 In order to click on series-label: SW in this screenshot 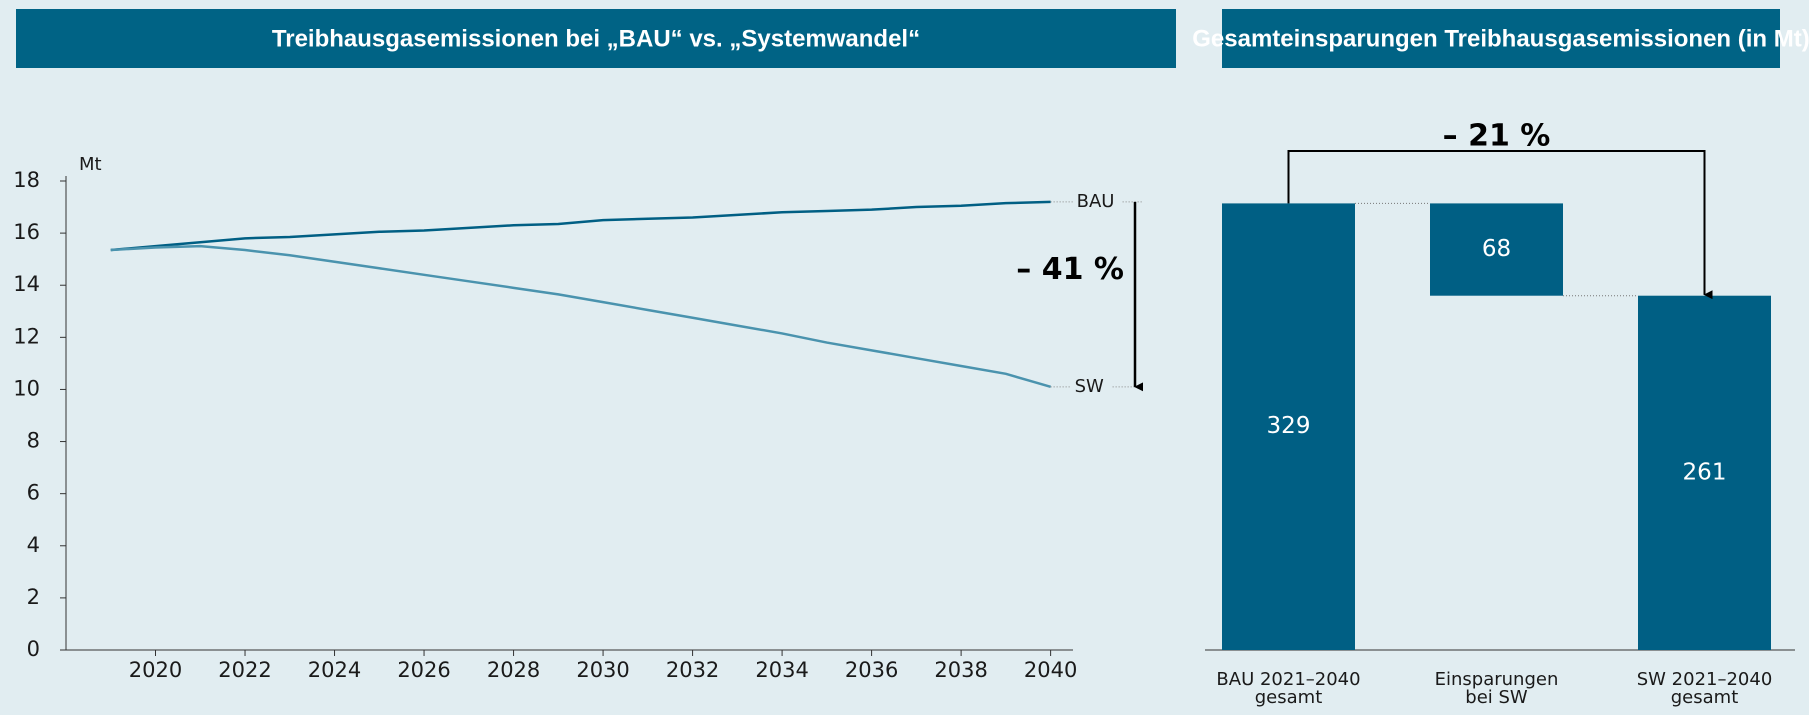, I will do `click(1089, 386)`.